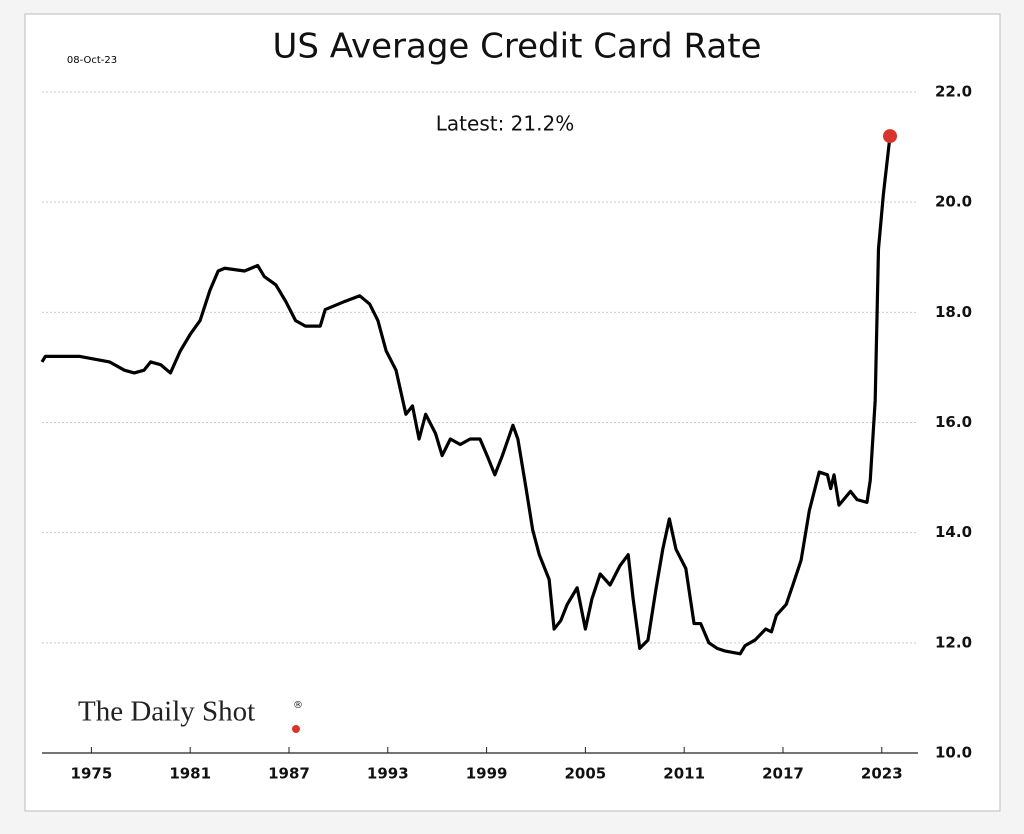 The image size is (1024, 834). What do you see at coordinates (684, 774) in the screenshot?
I see `x-tick-label: 2011` at bounding box center [684, 774].